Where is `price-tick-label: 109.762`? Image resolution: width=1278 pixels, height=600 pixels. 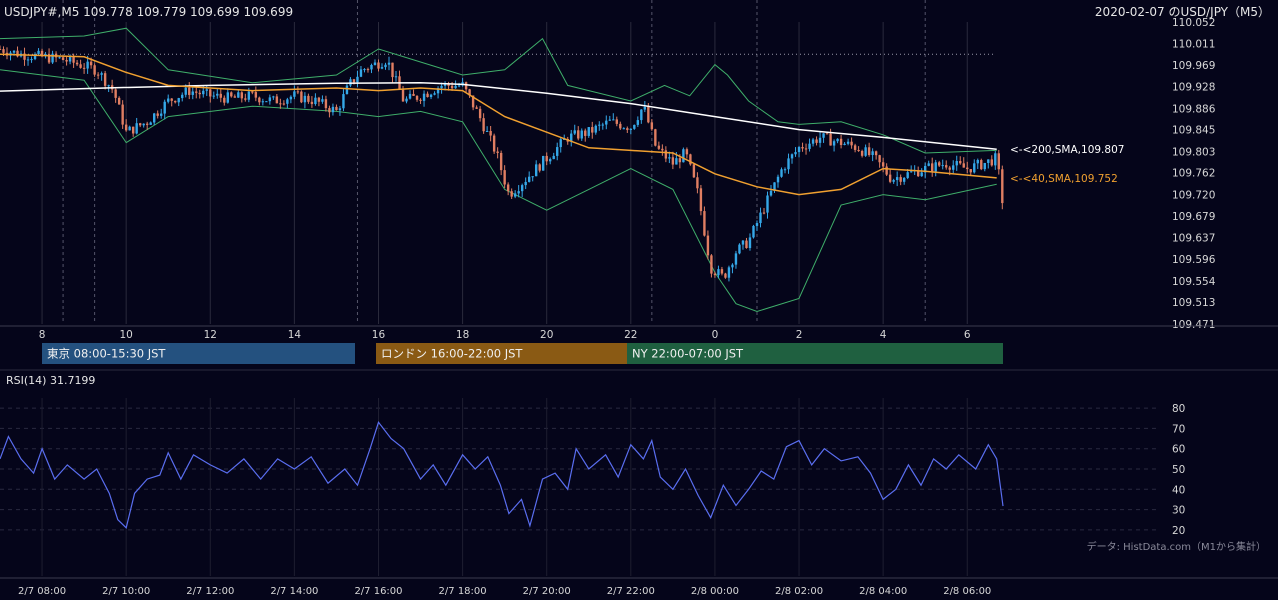
price-tick-label: 109.762 is located at coordinates (1193, 174).